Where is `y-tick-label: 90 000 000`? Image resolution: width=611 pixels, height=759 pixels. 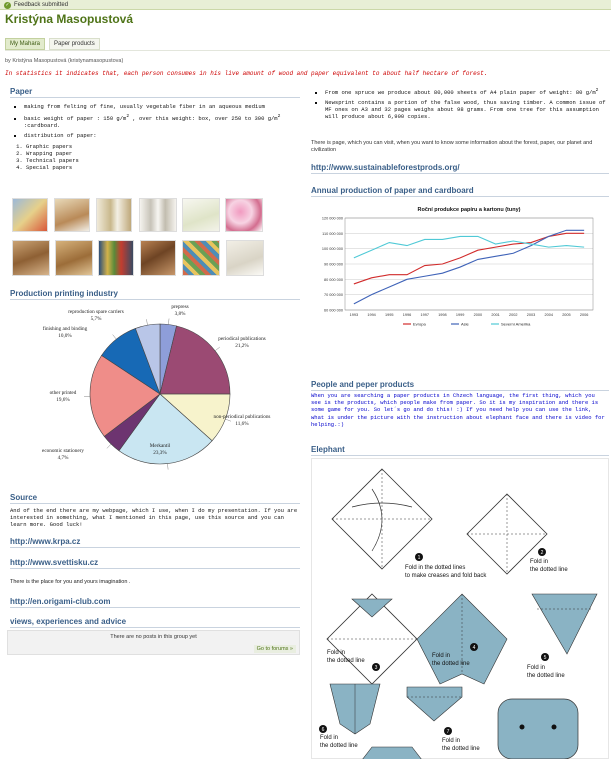 y-tick-label: 90 000 000 is located at coordinates (333, 265).